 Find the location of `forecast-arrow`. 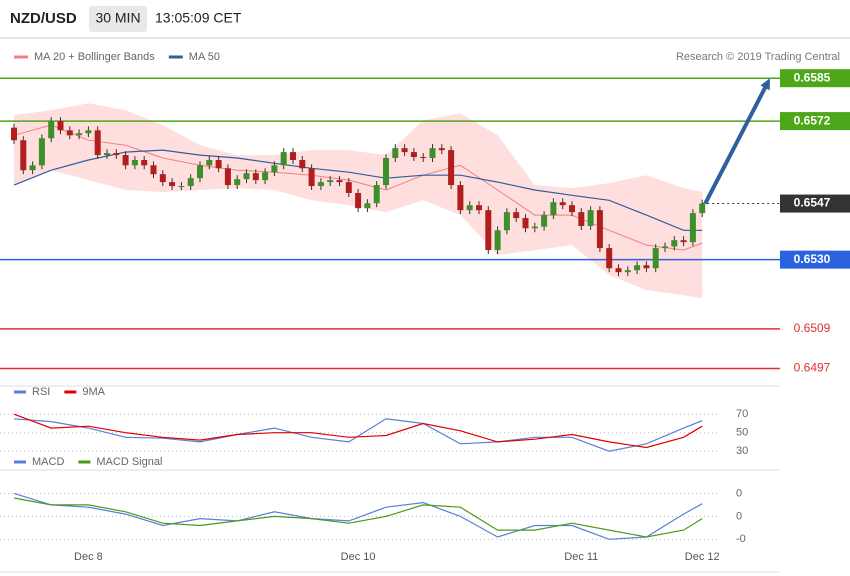

forecast-arrow is located at coordinates (736, 143).